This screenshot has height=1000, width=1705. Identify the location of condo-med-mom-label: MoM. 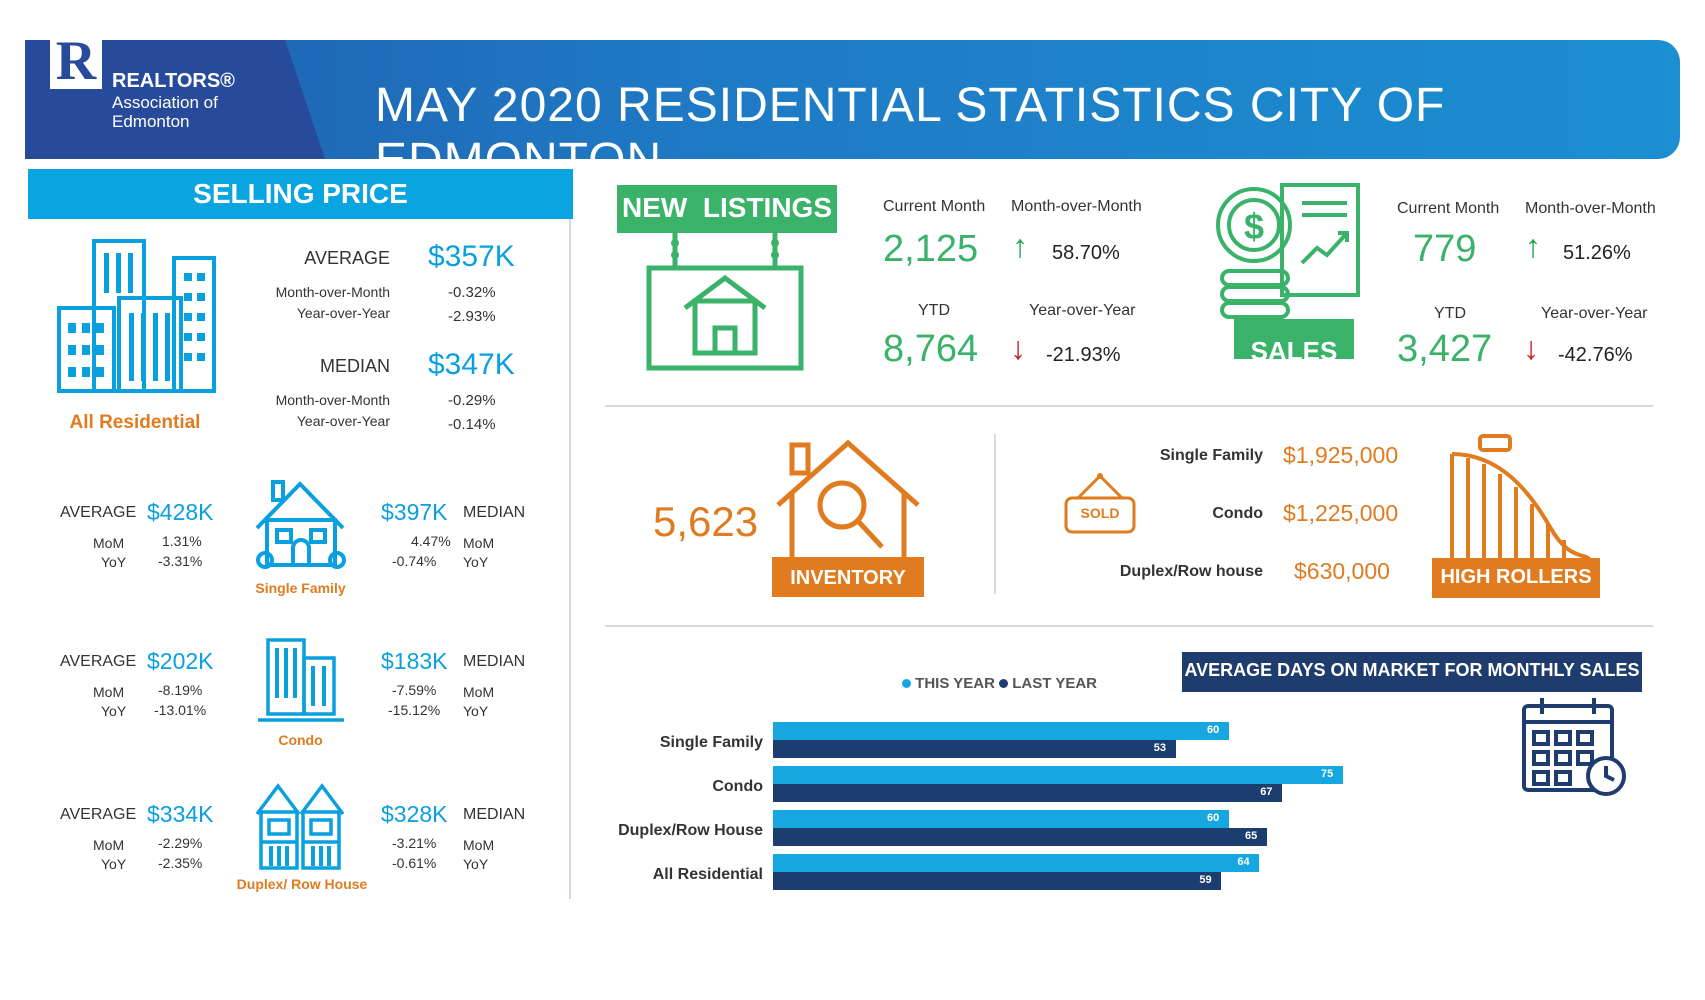
(479, 692).